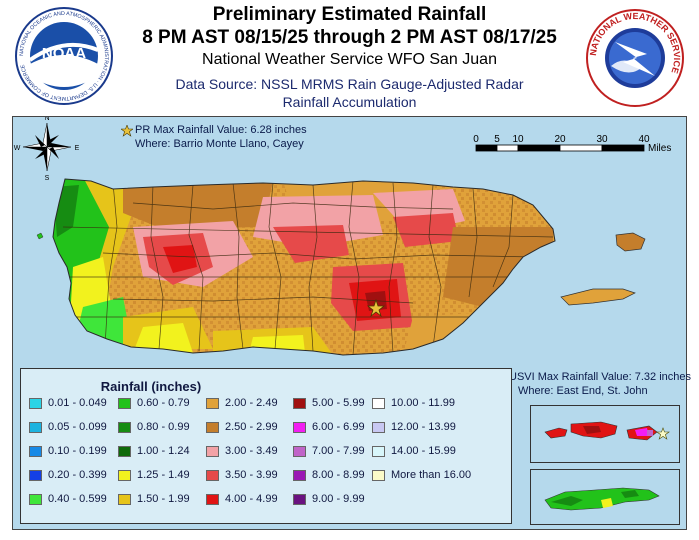  I want to click on legend-item: 10.00 - 11.99, so click(413, 404).